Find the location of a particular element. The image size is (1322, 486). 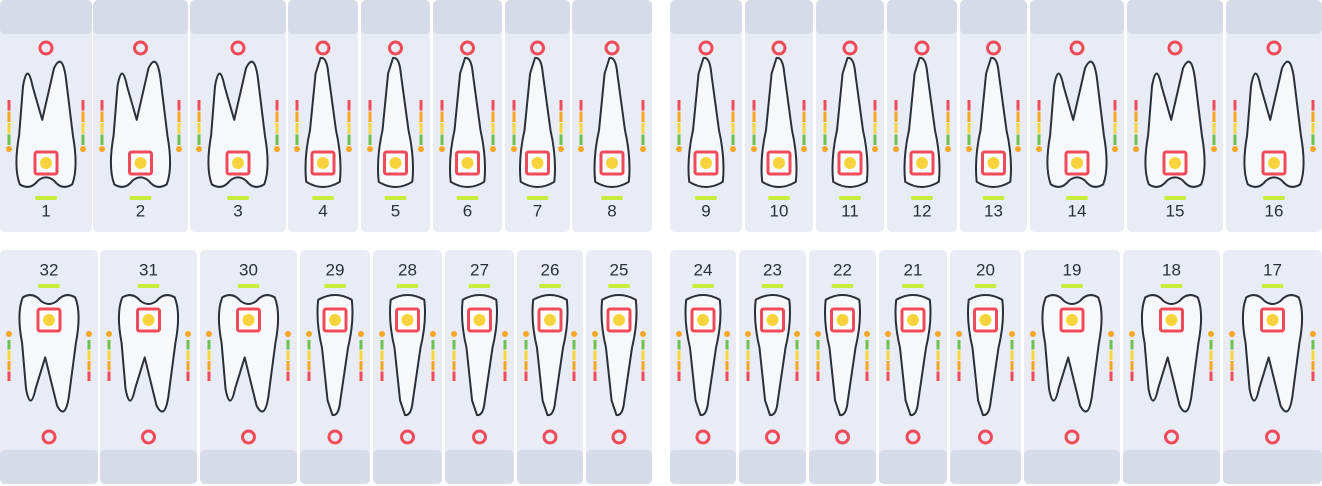

tooth-number: 18 is located at coordinates (1171, 269).